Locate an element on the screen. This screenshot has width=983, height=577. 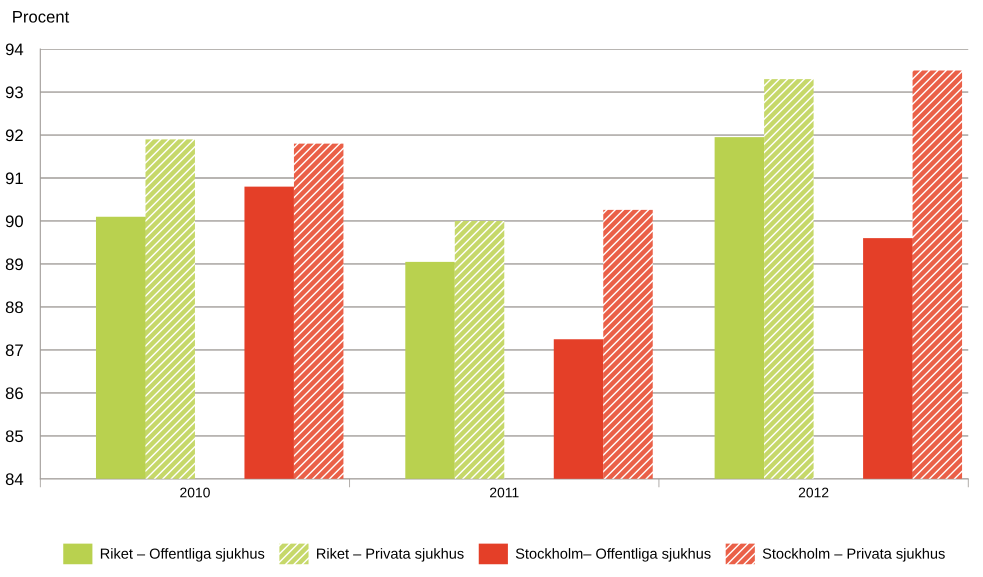
y-tick-label: 86 is located at coordinates (14, 393).